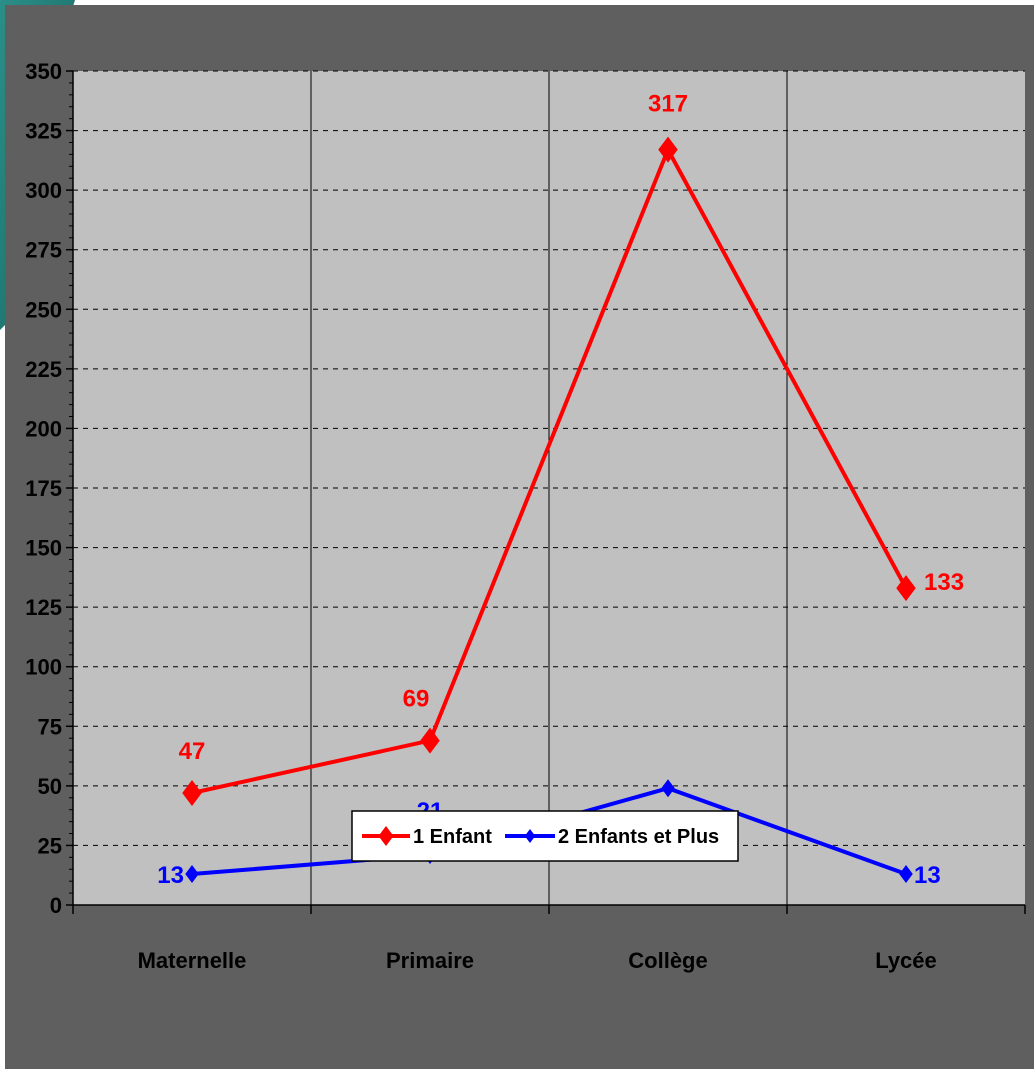 The image size is (1034, 1069). Describe the element at coordinates (667, 960) in the screenshot. I see `x-category-label: Collège` at that location.